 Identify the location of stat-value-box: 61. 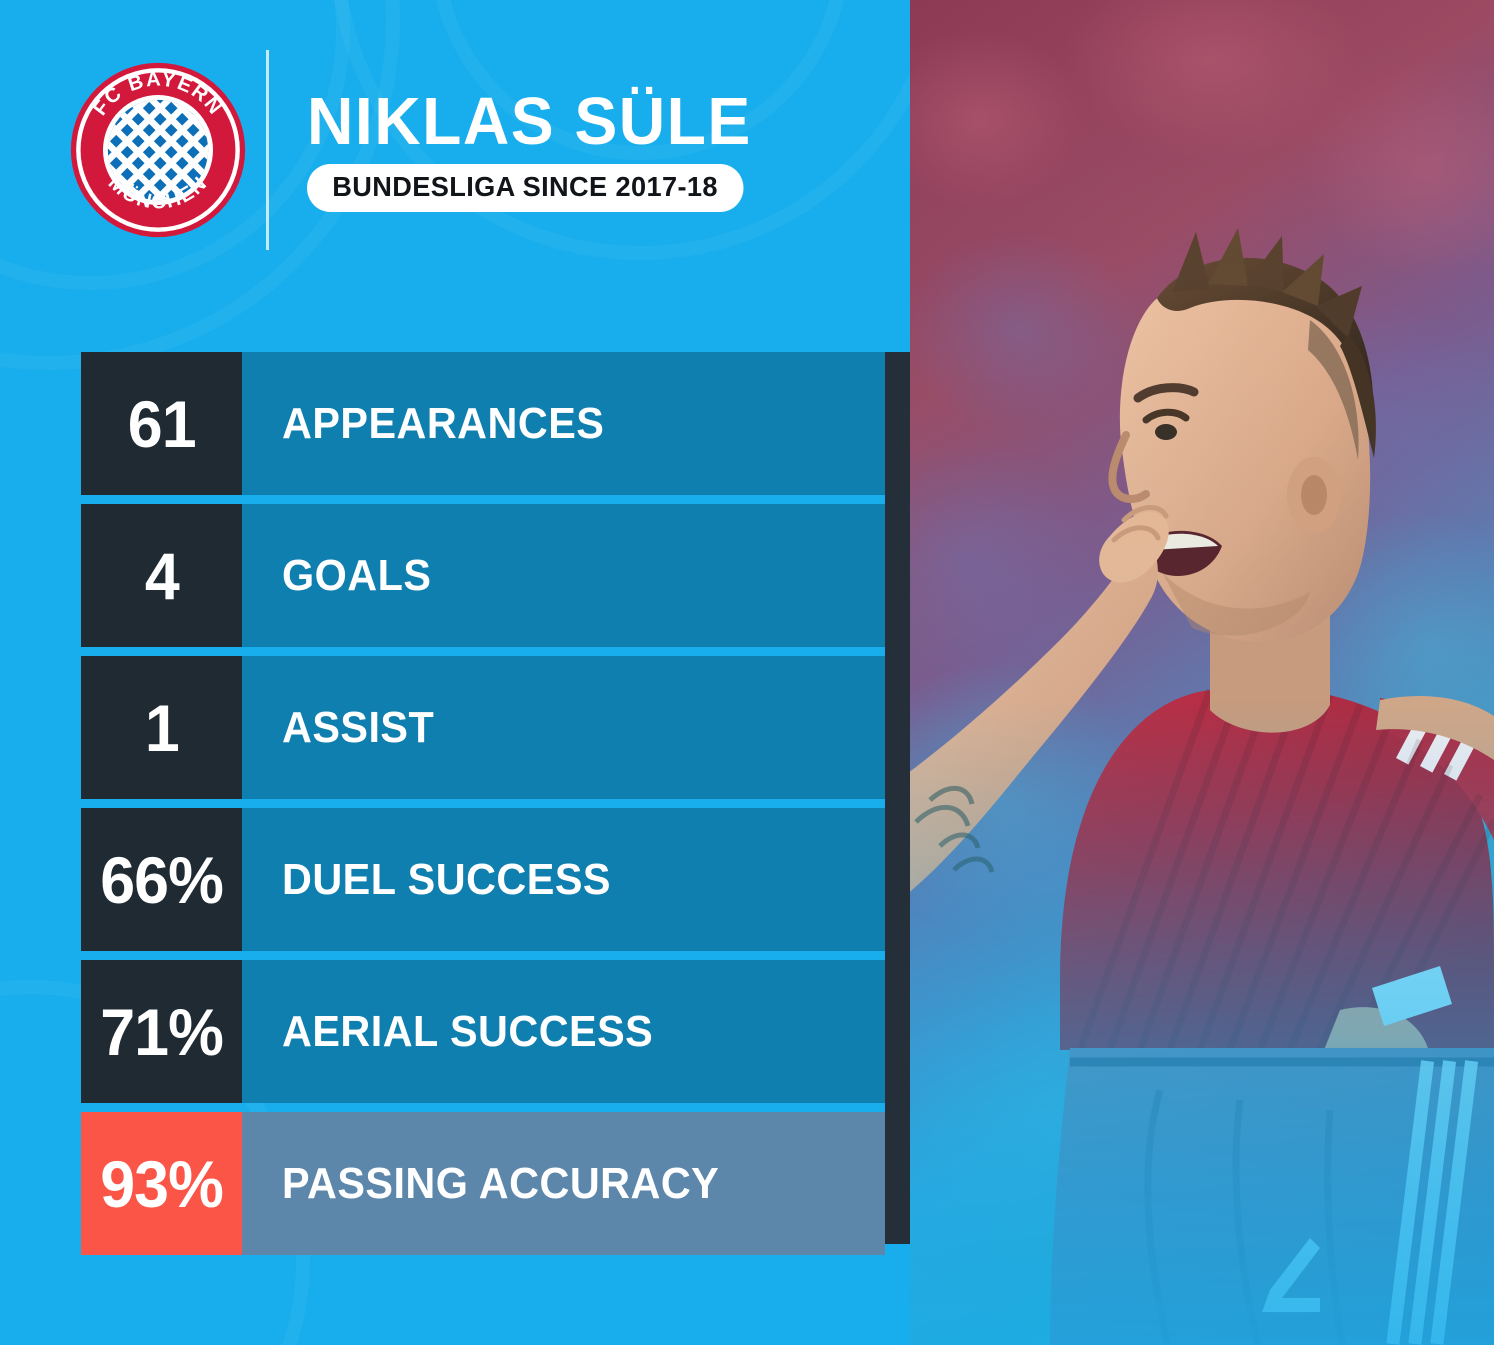
(161, 423).